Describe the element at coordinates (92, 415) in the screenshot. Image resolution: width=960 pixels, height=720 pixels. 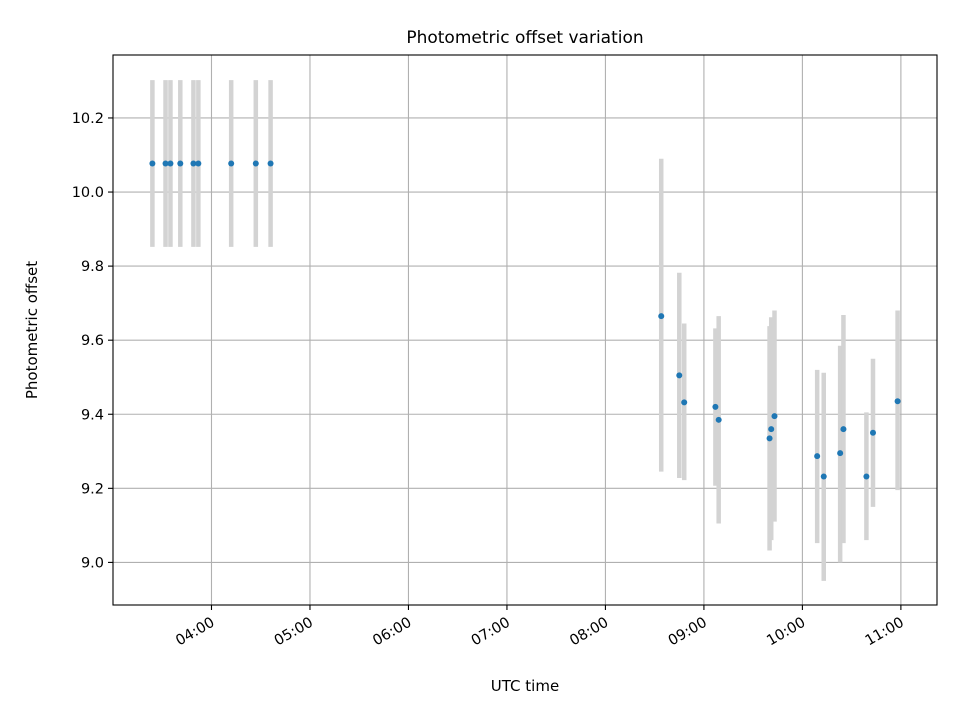
I see `y-tick-label: 9.4` at that location.